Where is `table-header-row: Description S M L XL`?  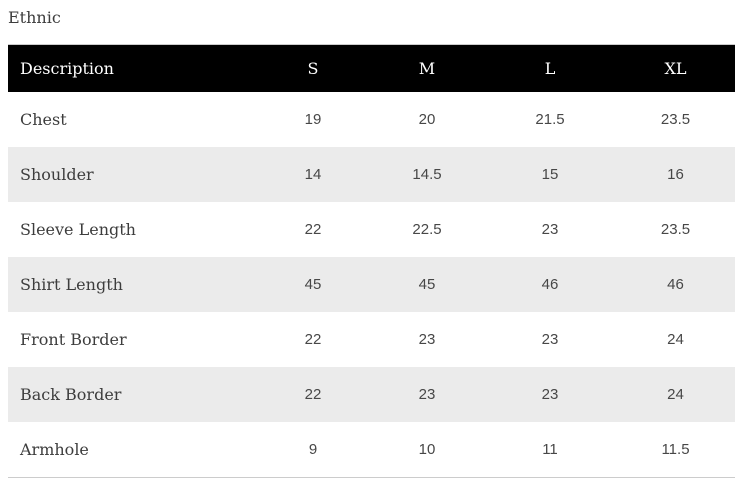 table-header-row: Description S M L XL is located at coordinates (371, 68).